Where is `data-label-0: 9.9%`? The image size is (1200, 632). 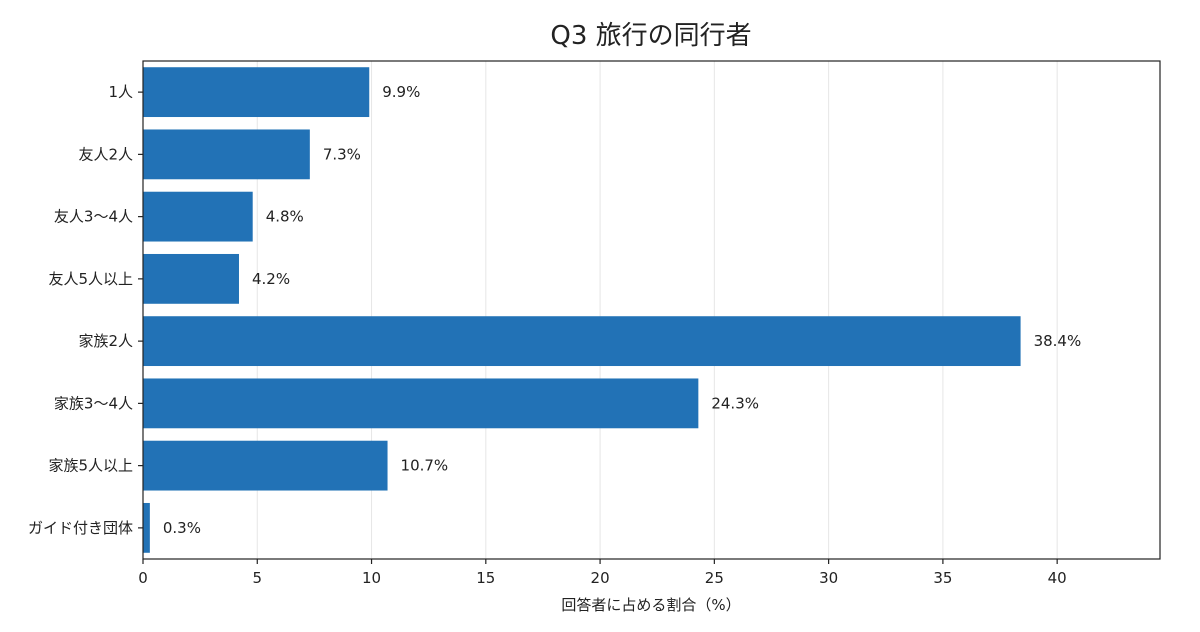 data-label-0: 9.9% is located at coordinates (401, 92).